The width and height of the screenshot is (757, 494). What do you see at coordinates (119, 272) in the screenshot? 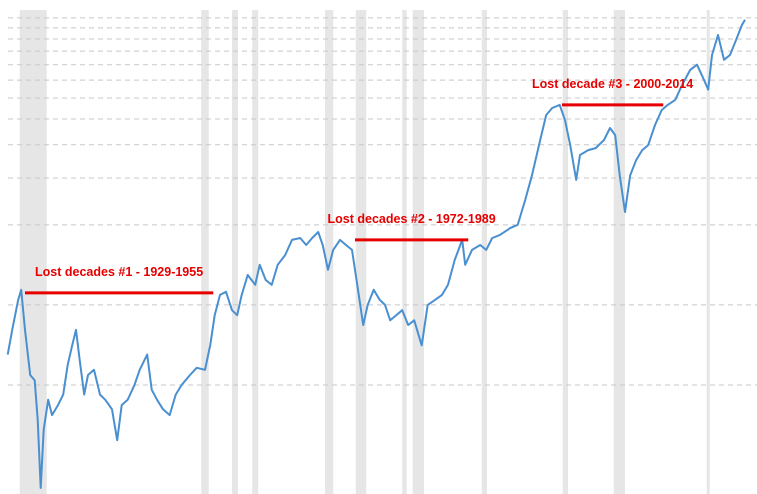
I see `annotation-label: Lost decades #1 - 1929-1955` at bounding box center [119, 272].